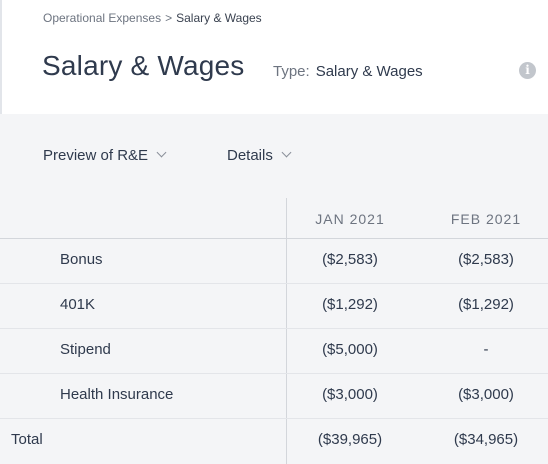 The image size is (548, 464). Describe the element at coordinates (1, 57) in the screenshot. I see `left-divider` at that location.